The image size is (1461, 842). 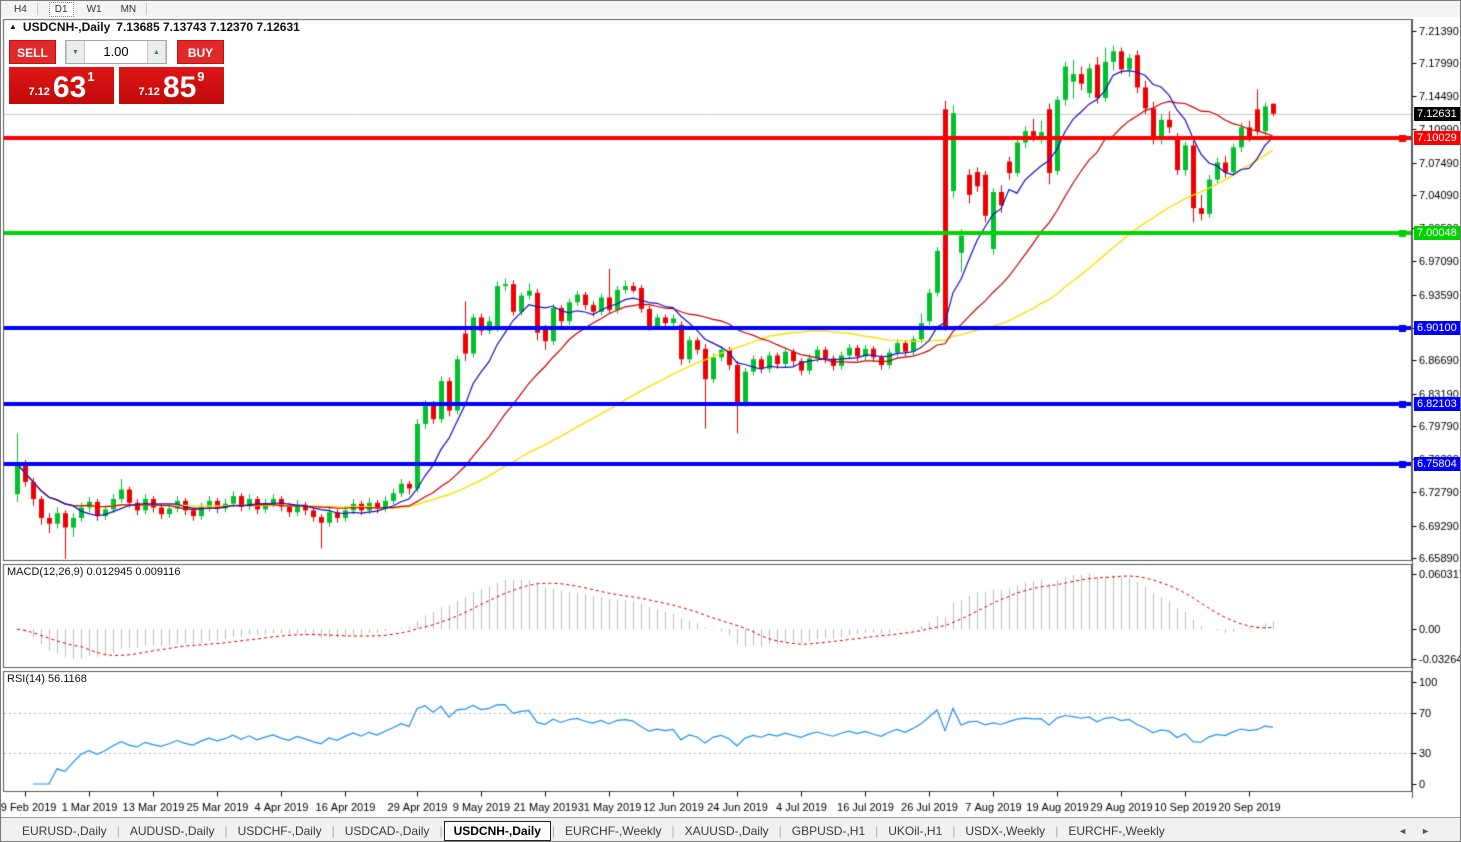 I want to click on one-click-trading-widget: SELL ▼ 1.00 ▲ BUY 7.12 63 1 7.12 85 9, so click(x=119, y=72).